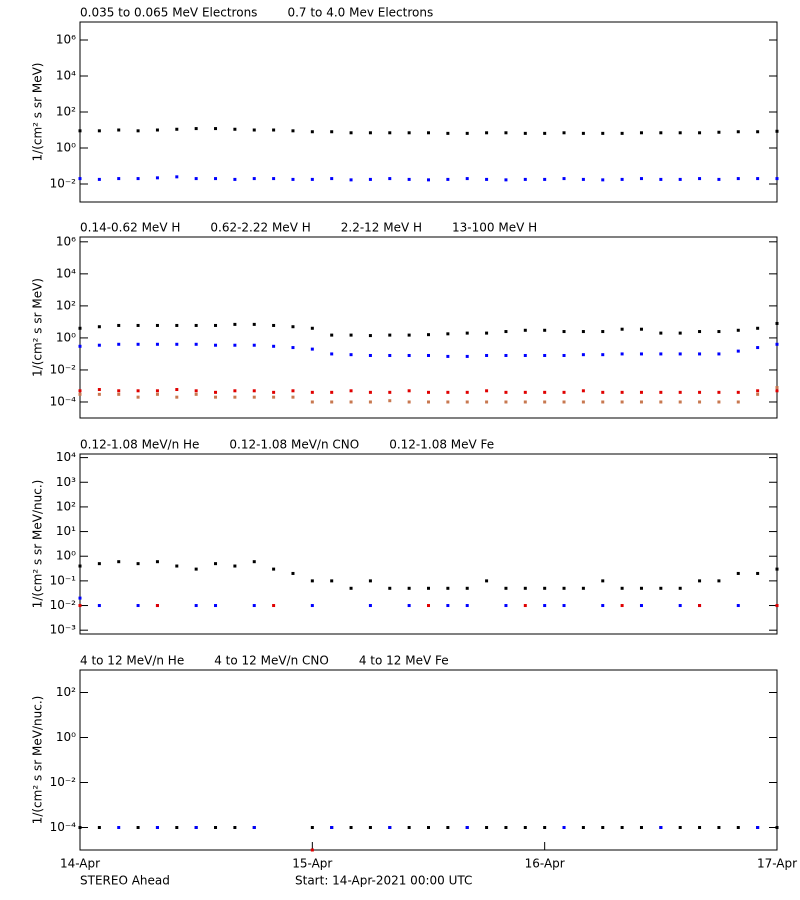 This screenshot has width=800, height=900. What do you see at coordinates (139, 445) in the screenshot?
I see `legend-entry: 0.12-1.08 MeV/n He` at bounding box center [139, 445].